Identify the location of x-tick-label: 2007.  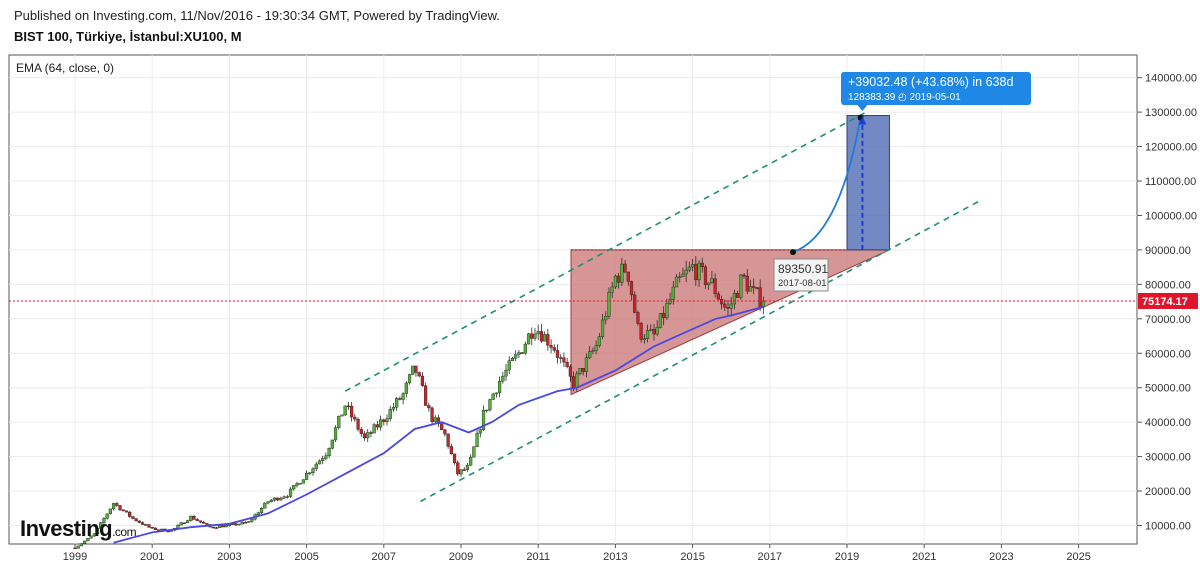
(384, 557).